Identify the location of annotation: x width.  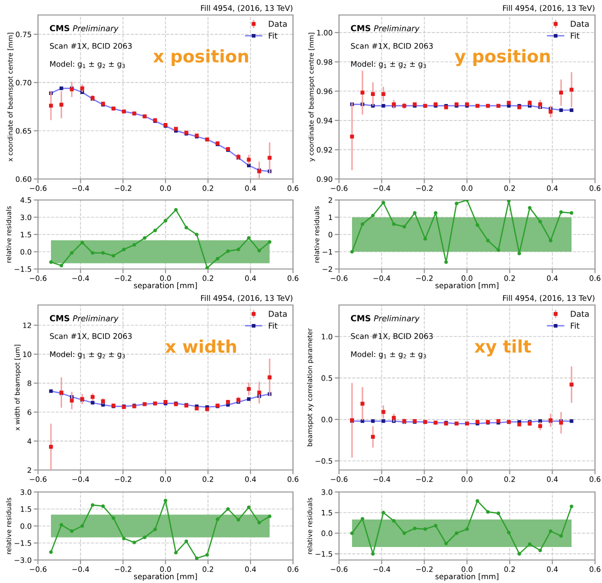
(200, 346).